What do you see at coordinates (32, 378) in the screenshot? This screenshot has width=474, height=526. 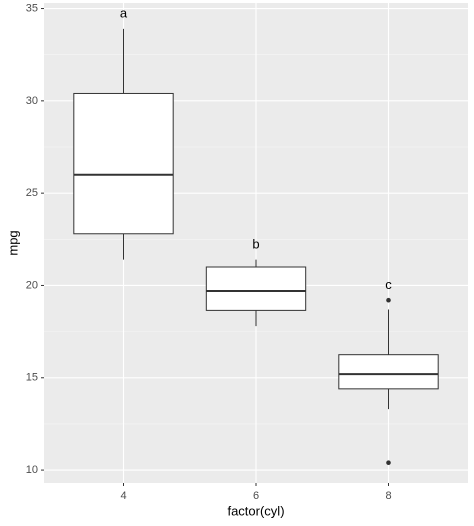 I see `y-tick-label: 15` at bounding box center [32, 378].